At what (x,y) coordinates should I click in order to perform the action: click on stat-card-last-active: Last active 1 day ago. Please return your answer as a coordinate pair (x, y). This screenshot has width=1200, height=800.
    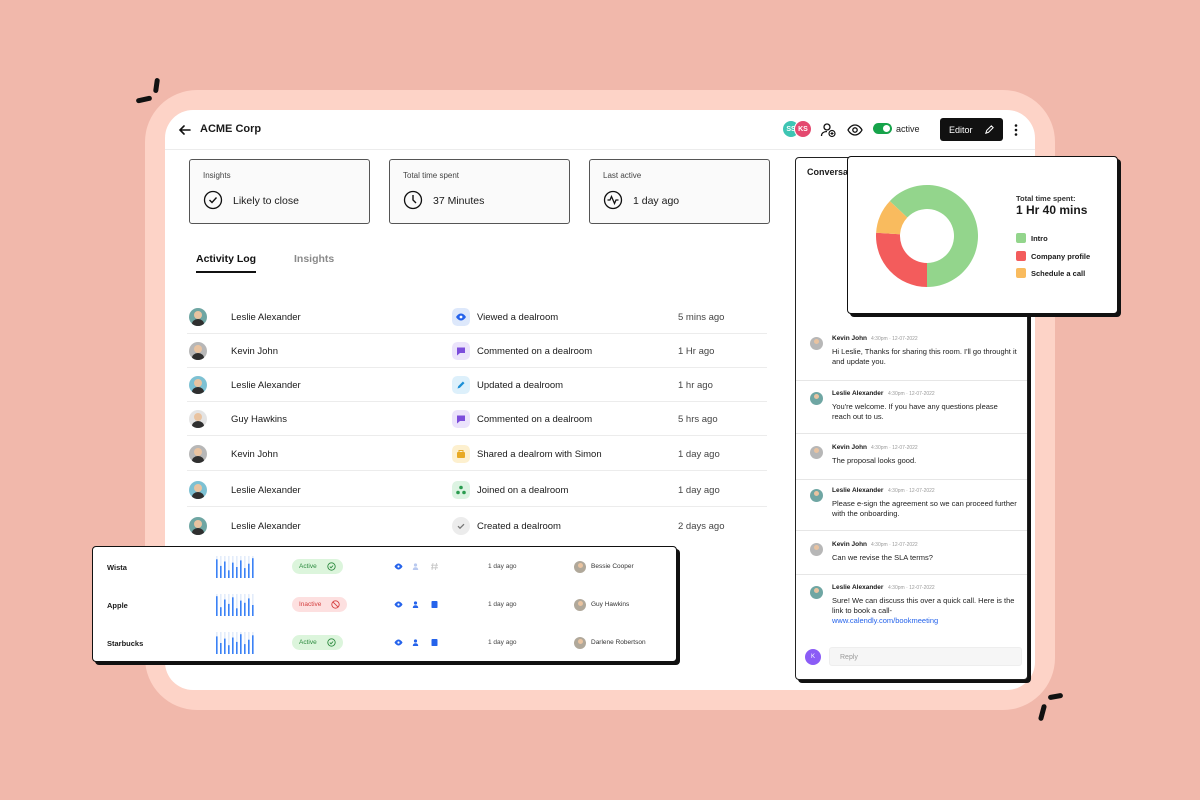
    Looking at the image, I should click on (679, 191).